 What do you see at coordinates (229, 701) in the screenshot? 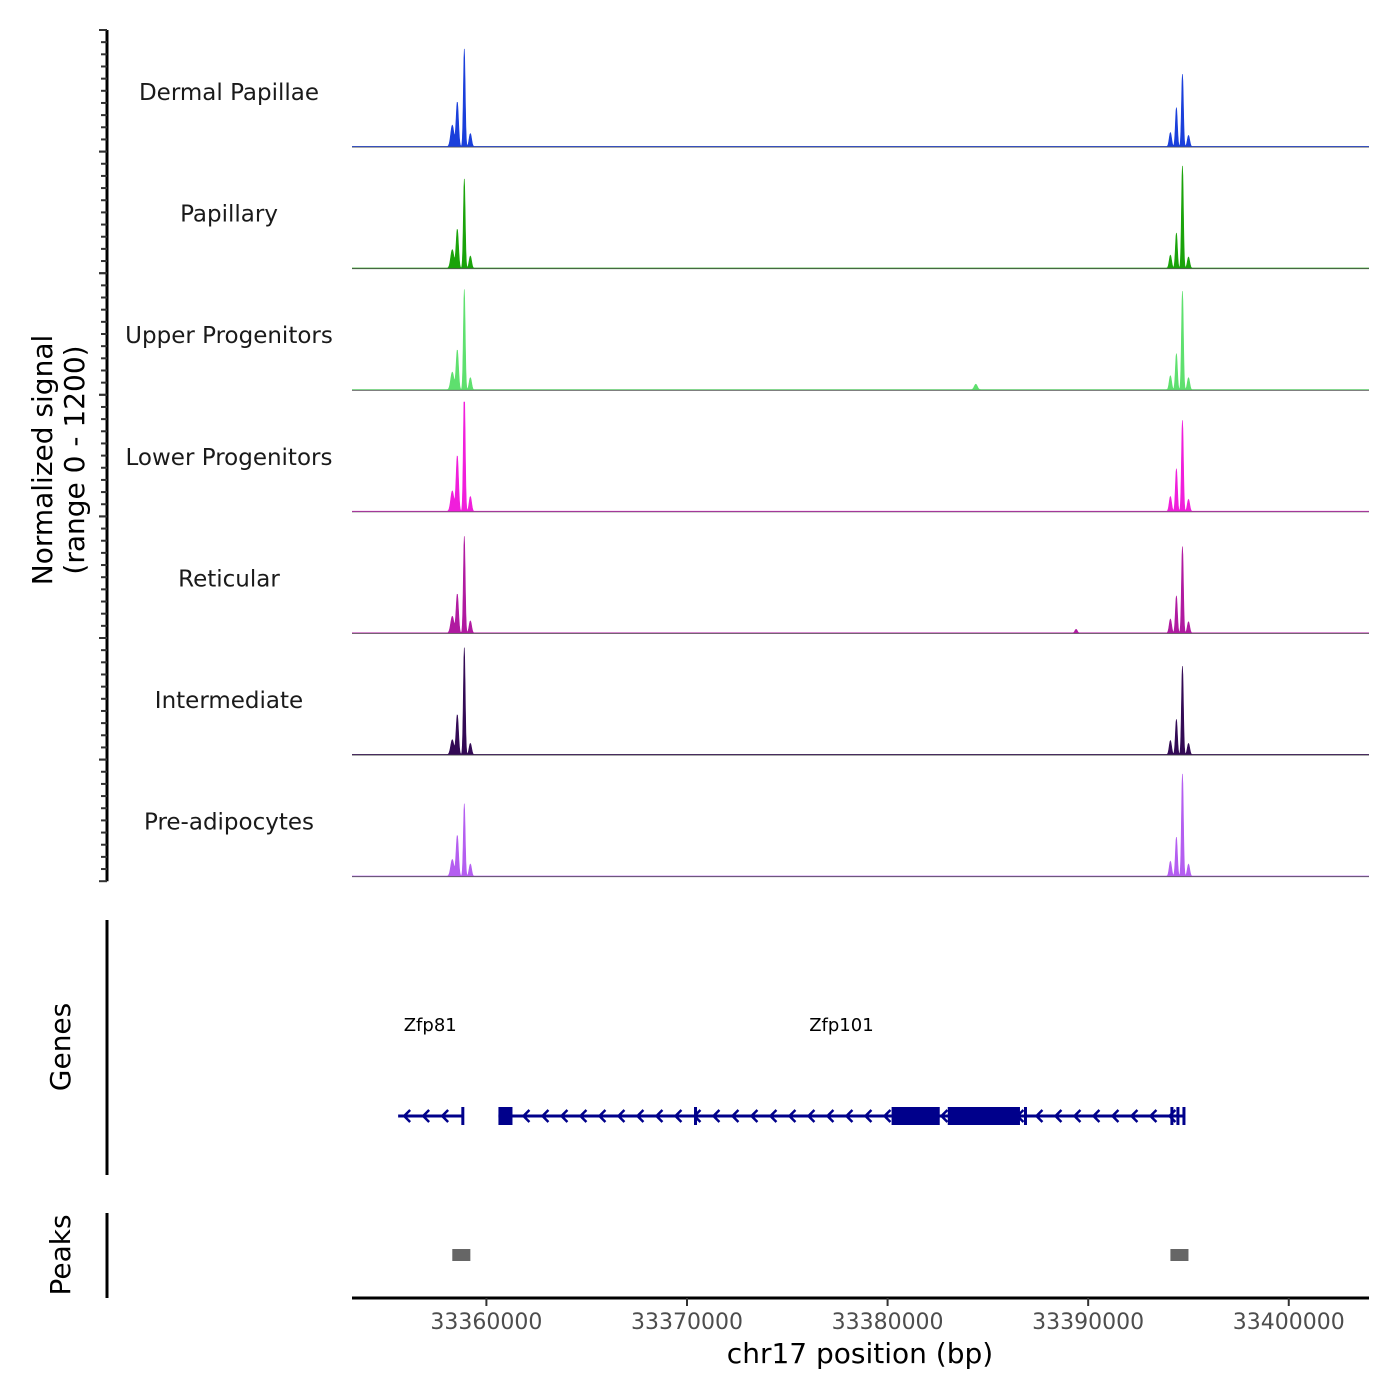
I see `track-label: Intermediate` at bounding box center [229, 701].